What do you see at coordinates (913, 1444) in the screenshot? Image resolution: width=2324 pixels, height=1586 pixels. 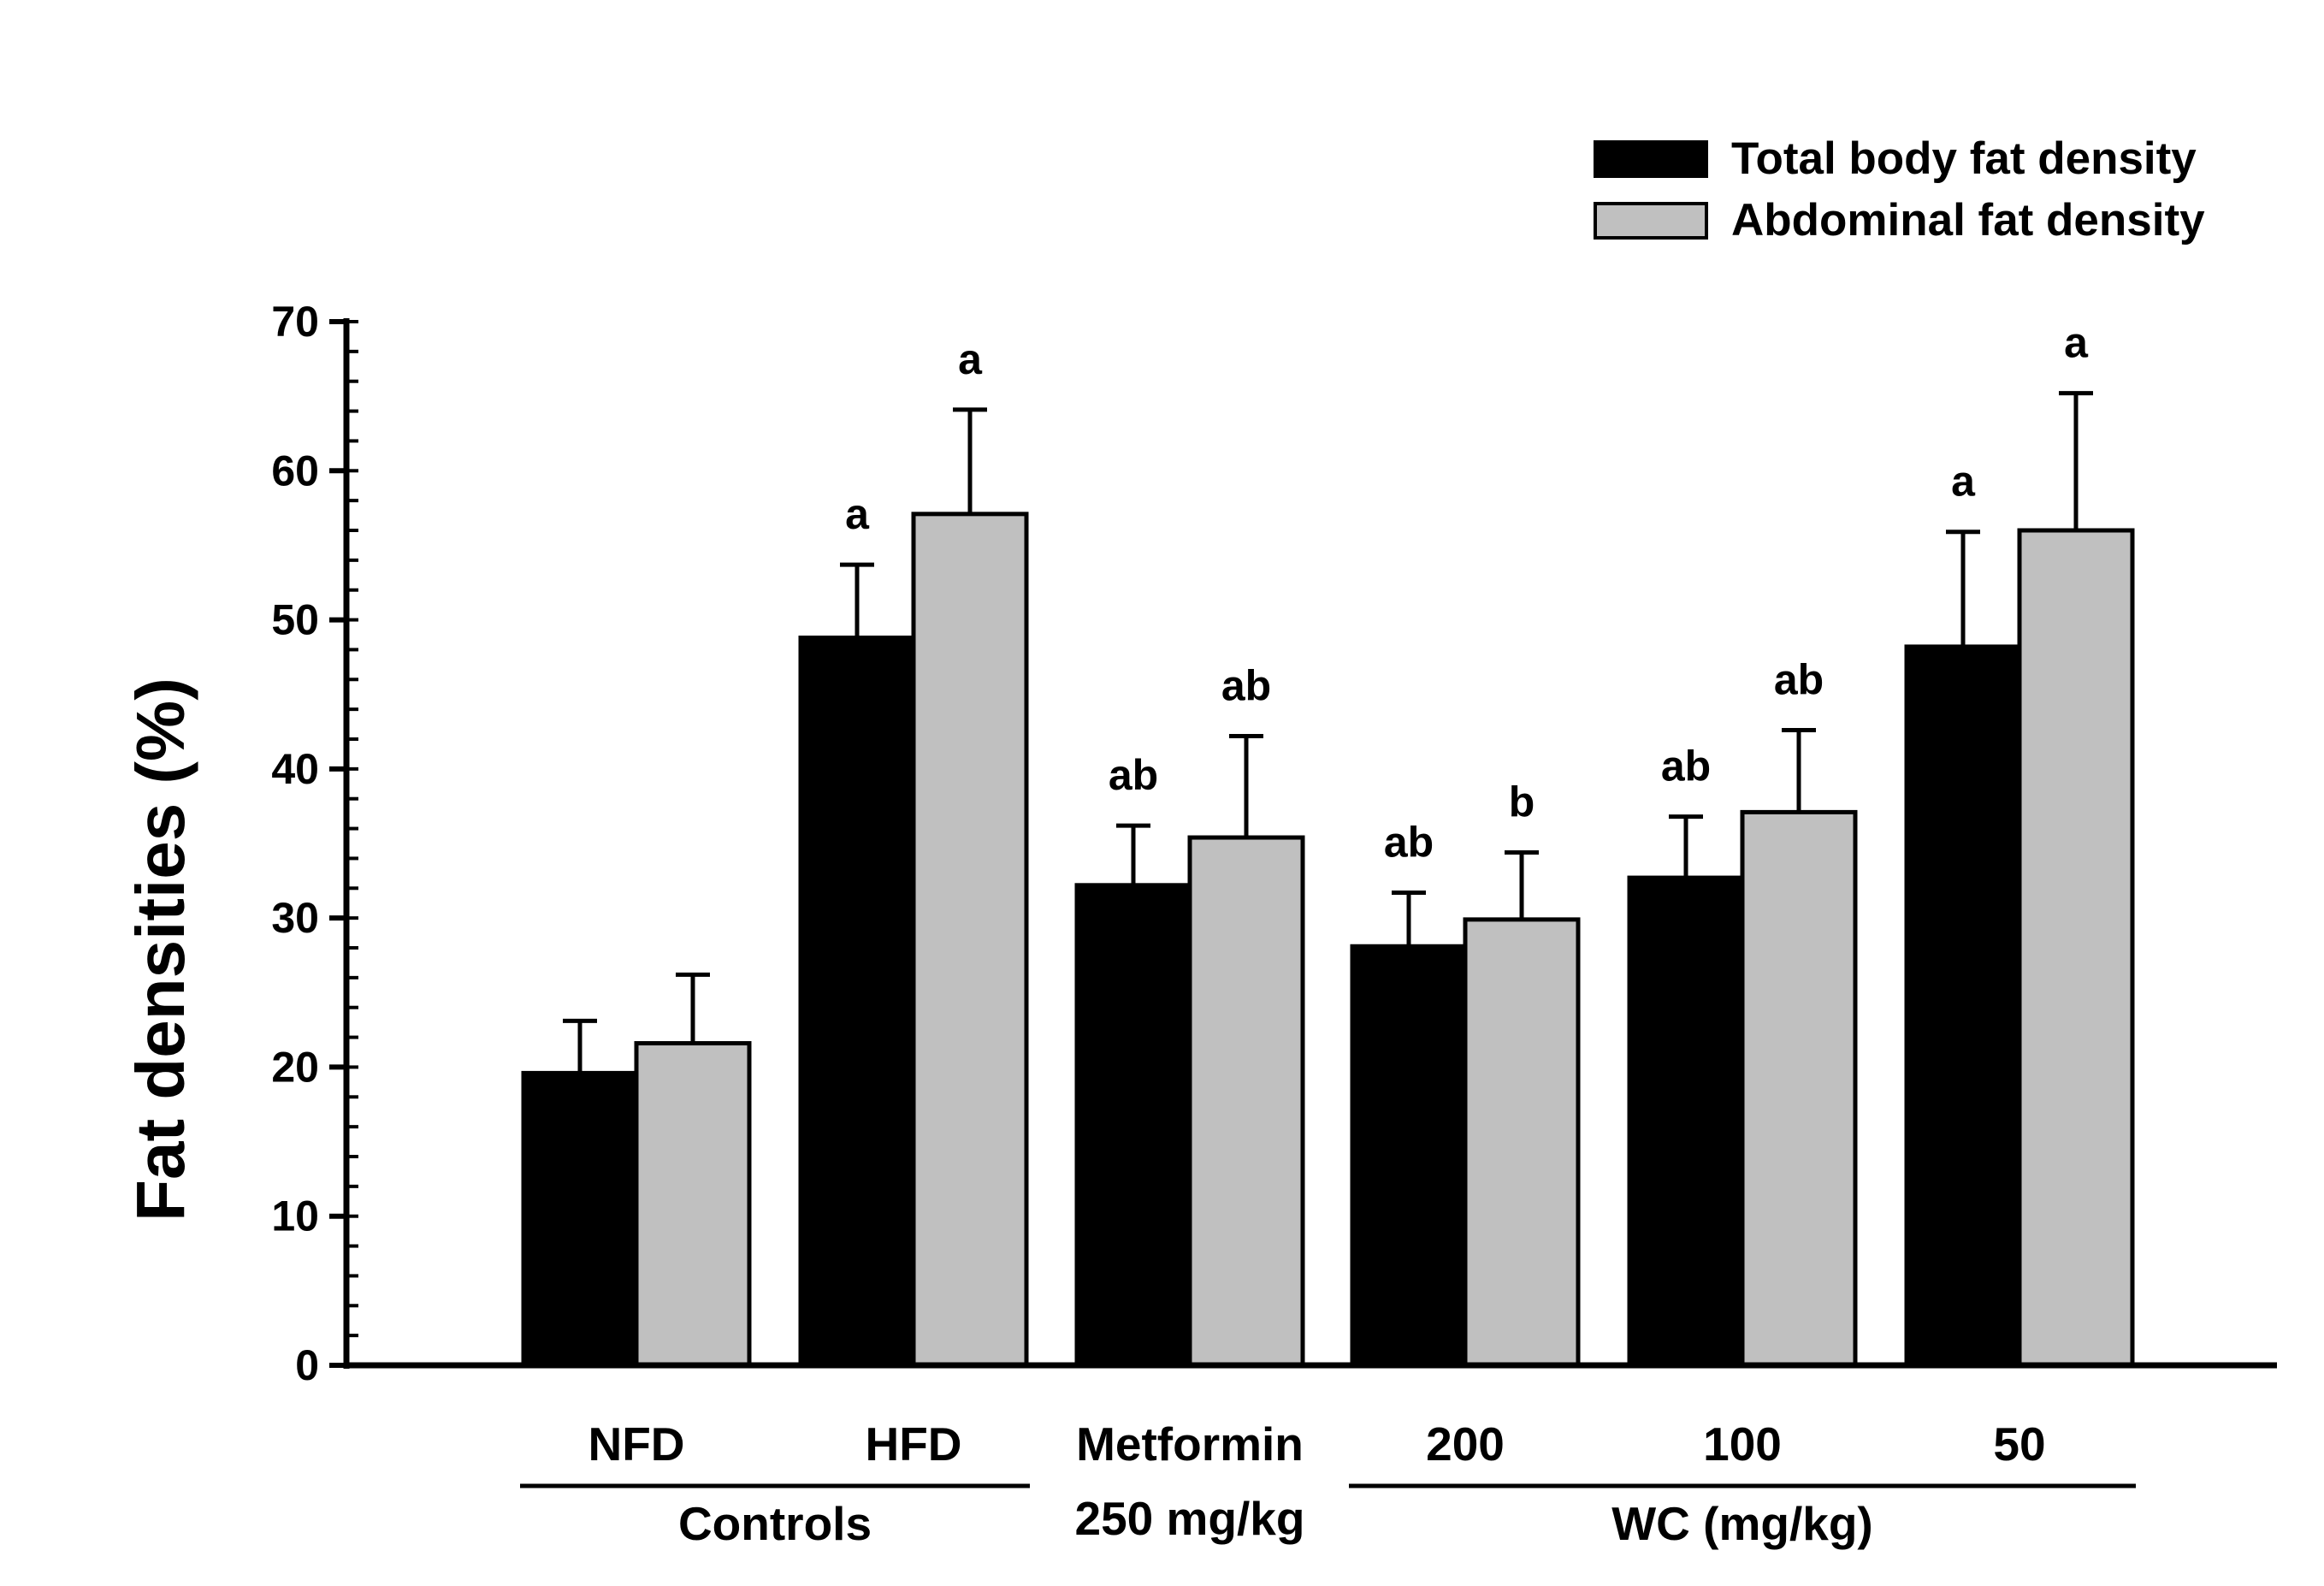 I see `category-label-hfd: HFD` at bounding box center [913, 1444].